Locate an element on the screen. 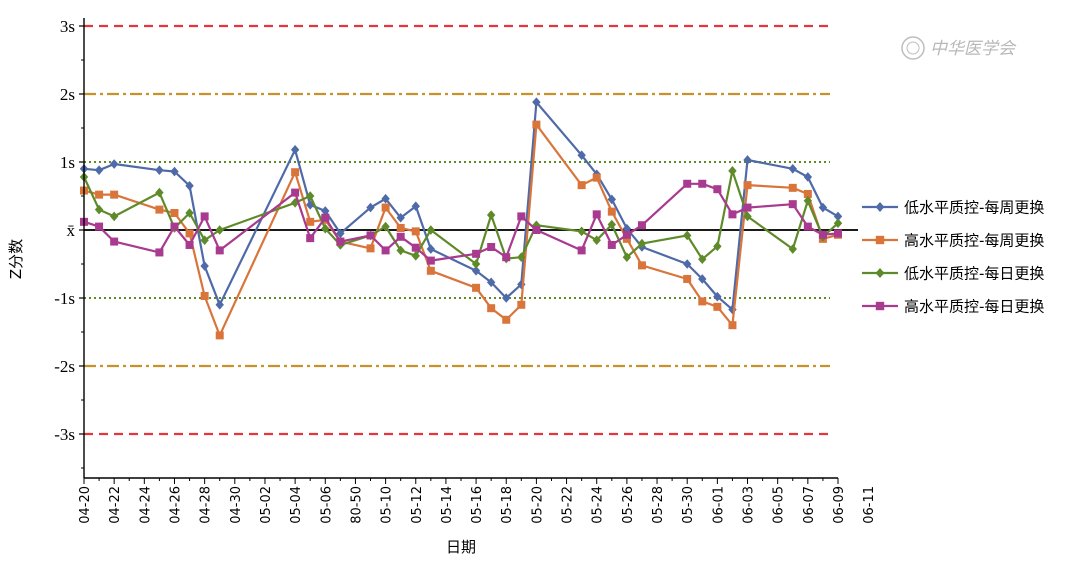  x-tick-label-12: 05-14 is located at coordinates (447, 505).